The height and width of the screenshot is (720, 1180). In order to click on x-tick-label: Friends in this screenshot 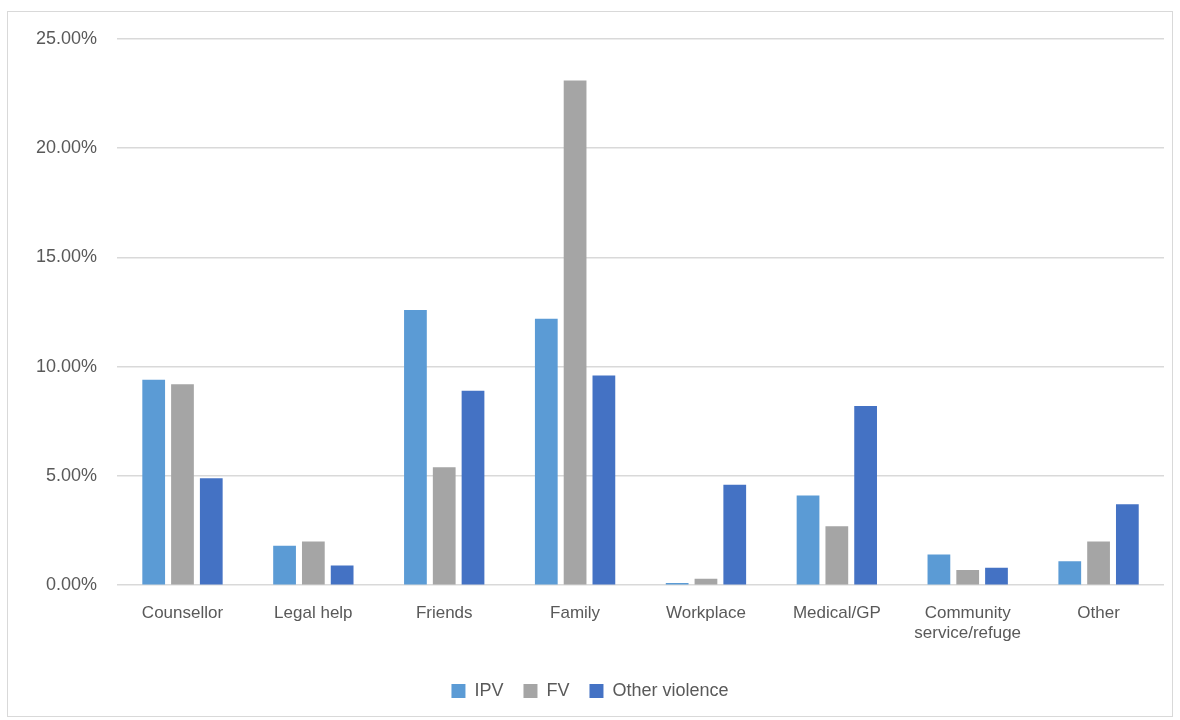, I will do `click(444, 613)`.